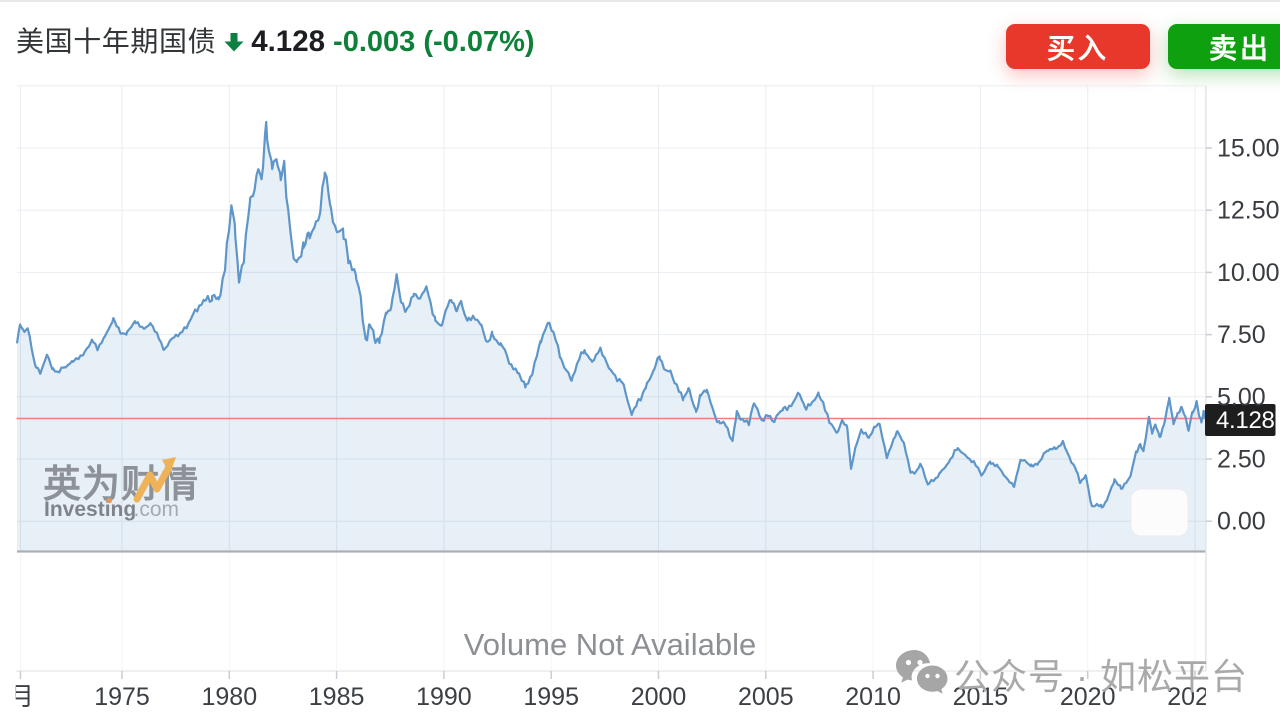 Image resolution: width=1280 pixels, height=724 pixels. I want to click on svg-text: 4.128, so click(1245, 420).